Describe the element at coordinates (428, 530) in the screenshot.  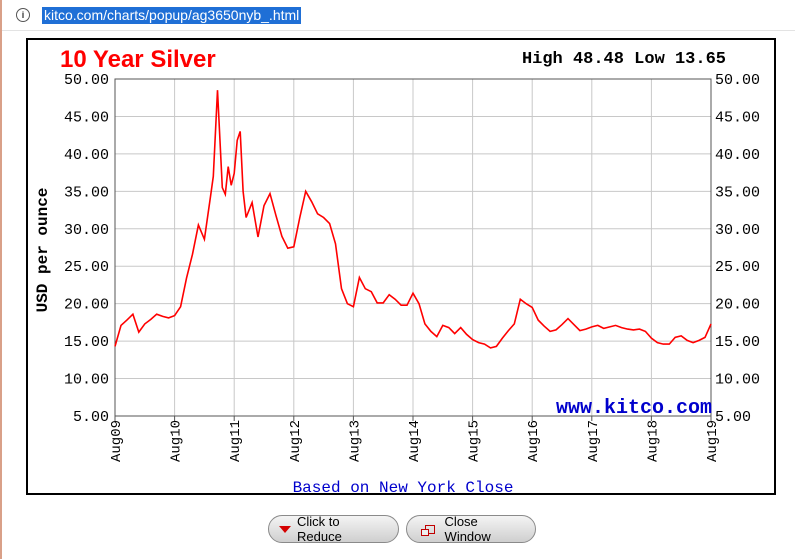
I see `window-icon` at that location.